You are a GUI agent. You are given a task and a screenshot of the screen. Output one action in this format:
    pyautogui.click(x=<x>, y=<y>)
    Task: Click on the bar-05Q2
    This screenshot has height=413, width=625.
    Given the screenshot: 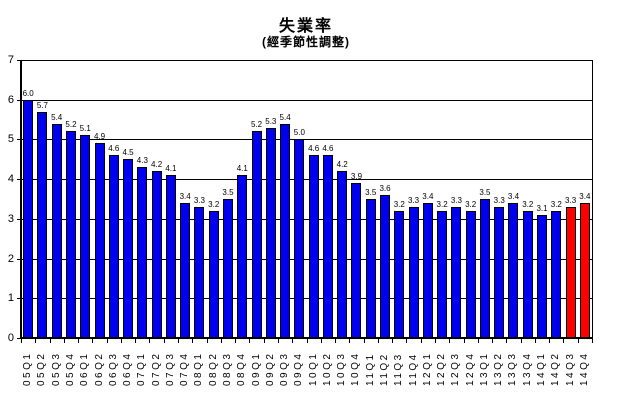 What is the action you would take?
    pyautogui.click(x=42, y=224)
    